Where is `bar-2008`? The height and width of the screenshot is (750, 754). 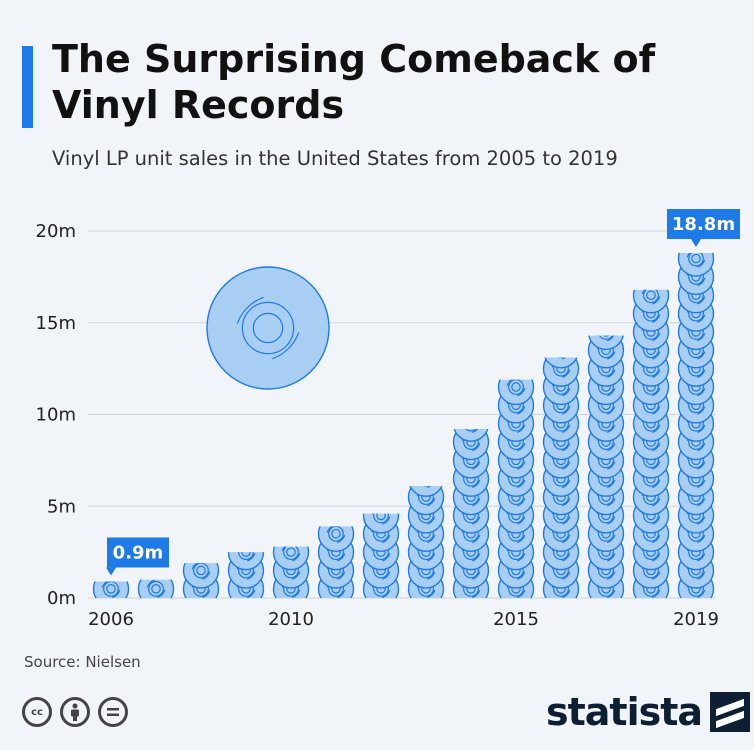 bar-2008 is located at coordinates (201, 580).